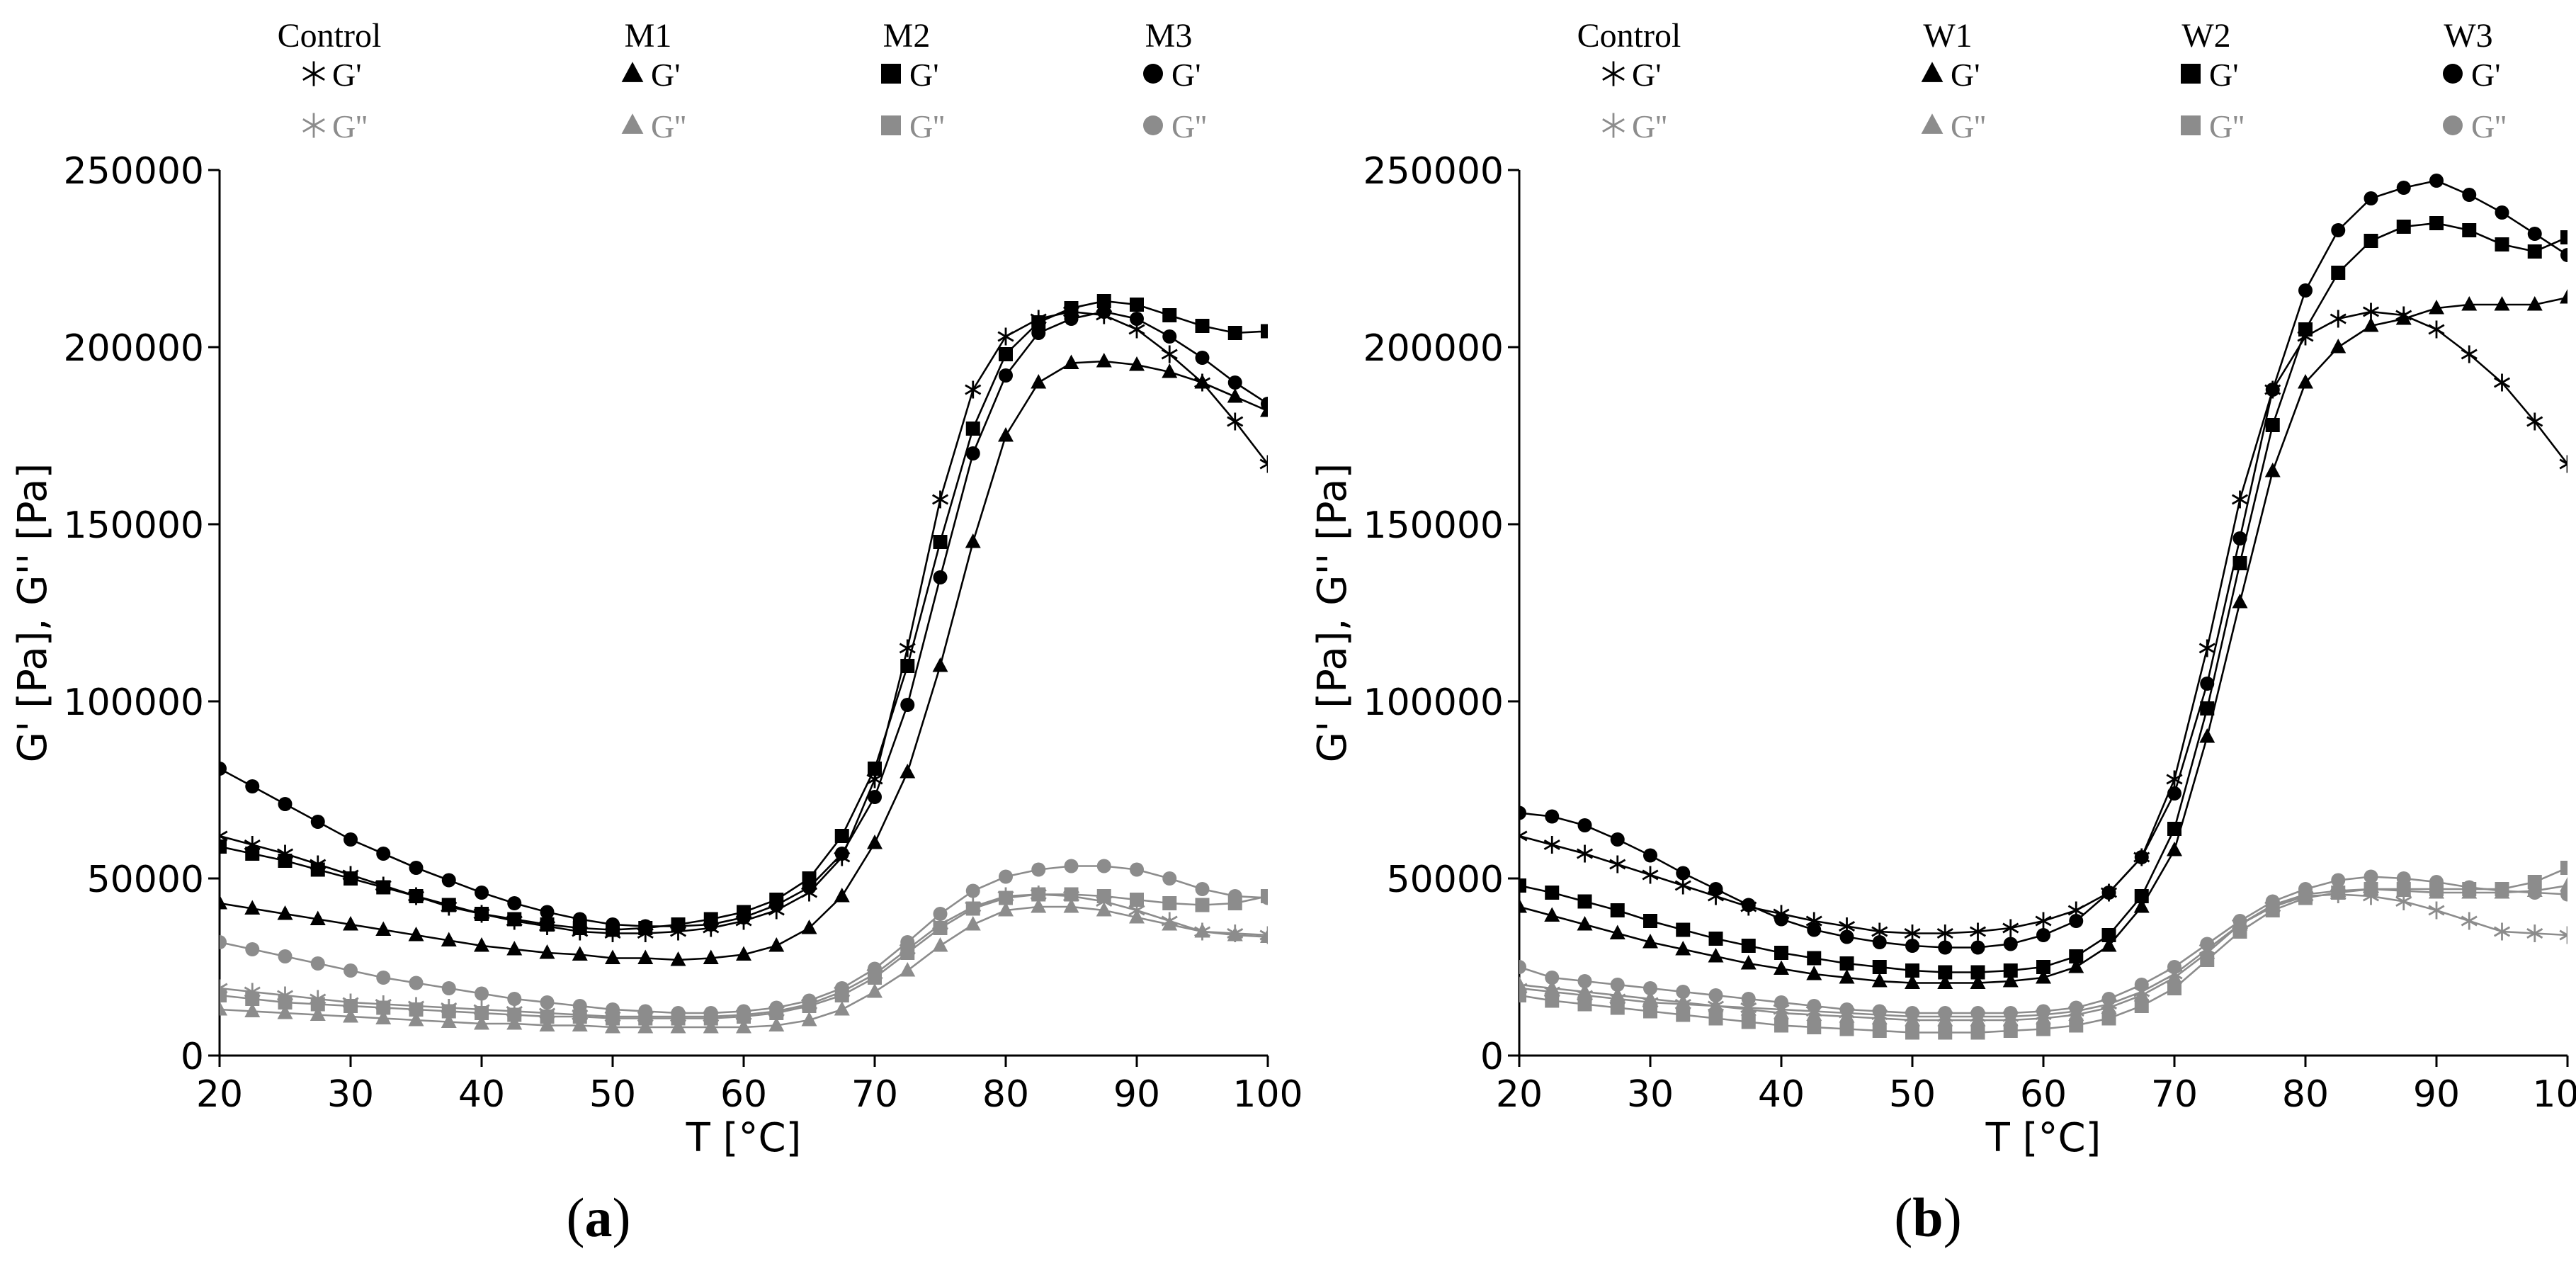 The image size is (2576, 1261). Describe the element at coordinates (1927, 1218) in the screenshot. I see `caption-b: (b)` at that location.